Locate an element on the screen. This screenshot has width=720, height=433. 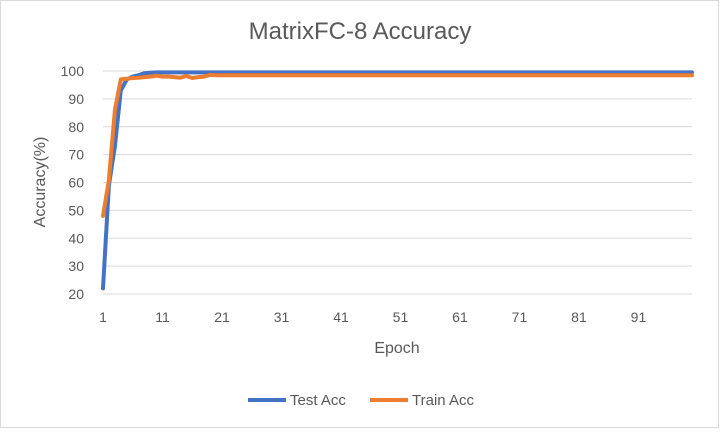
y-tick-label: 30 is located at coordinates (76, 266).